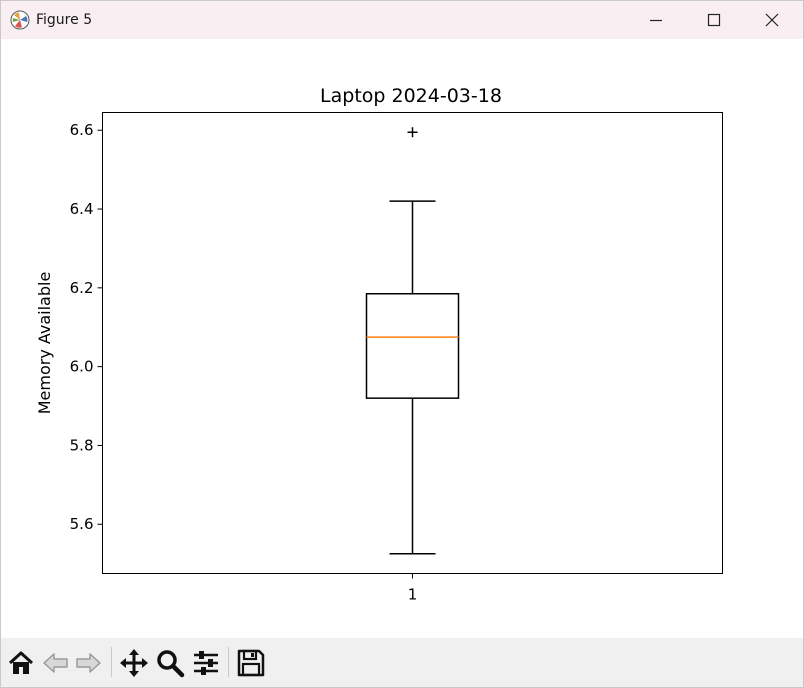  I want to click on matplotlib-figure-icon, so click(20, 20).